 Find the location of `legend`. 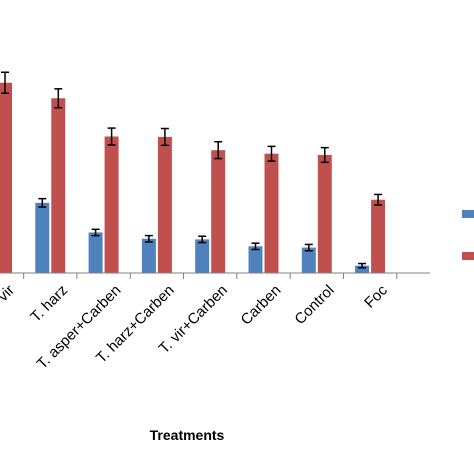

legend is located at coordinates (468, 235).